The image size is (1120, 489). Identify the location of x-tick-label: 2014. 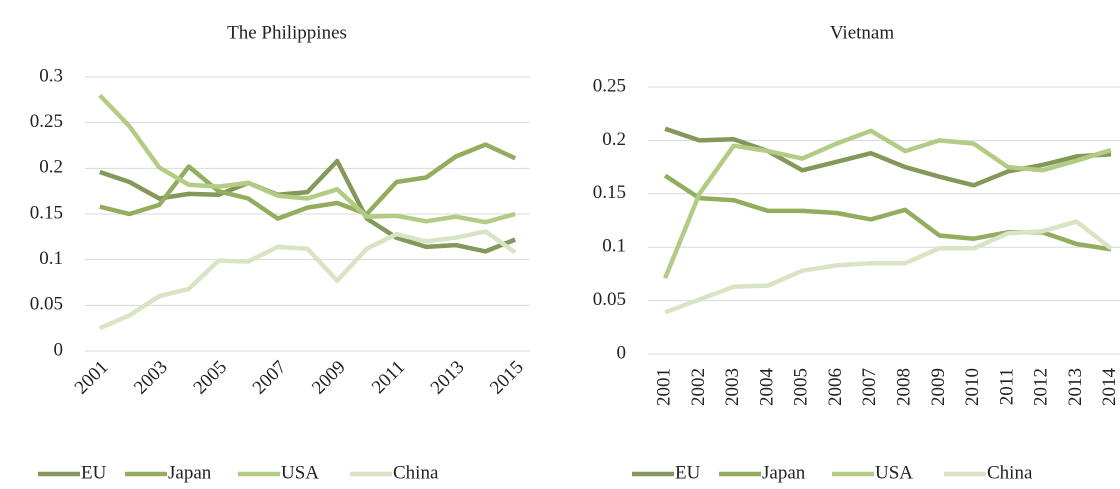
(1109, 387).